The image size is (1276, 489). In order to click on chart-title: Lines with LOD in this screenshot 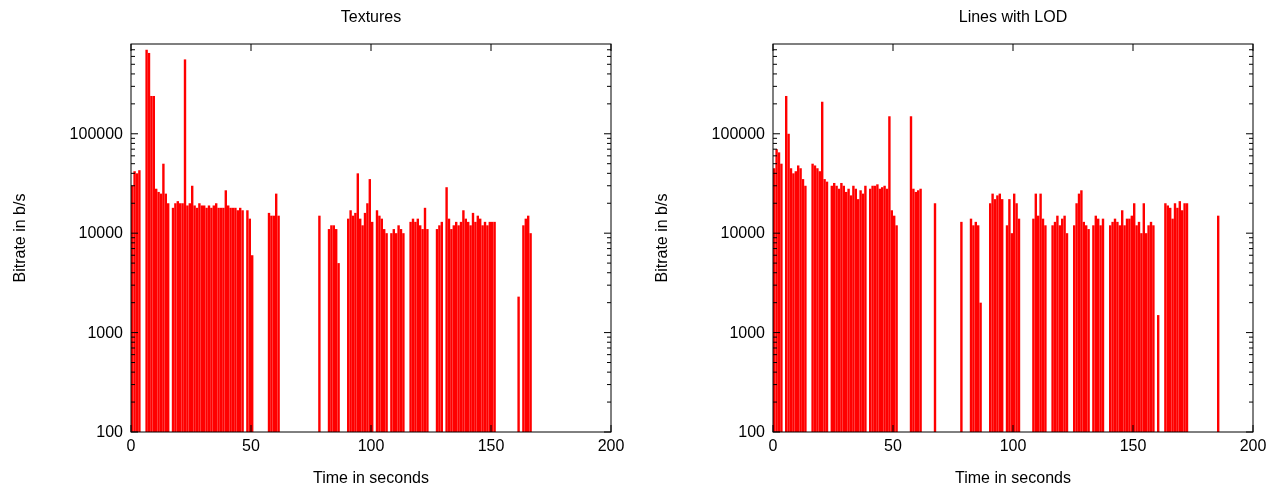, I will do `click(1013, 16)`.